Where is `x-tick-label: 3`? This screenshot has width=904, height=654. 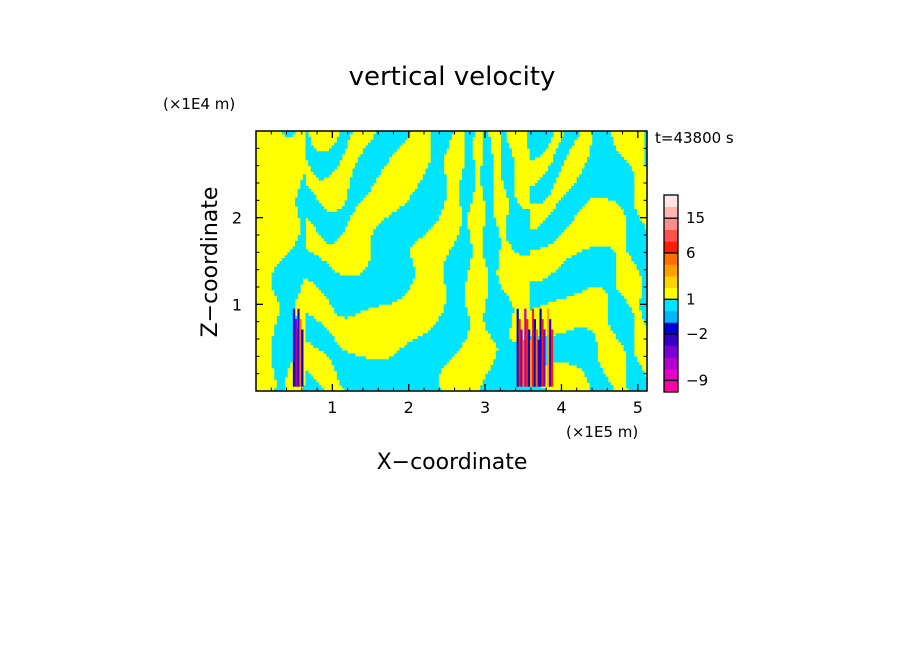 x-tick-label: 3 is located at coordinates (485, 407).